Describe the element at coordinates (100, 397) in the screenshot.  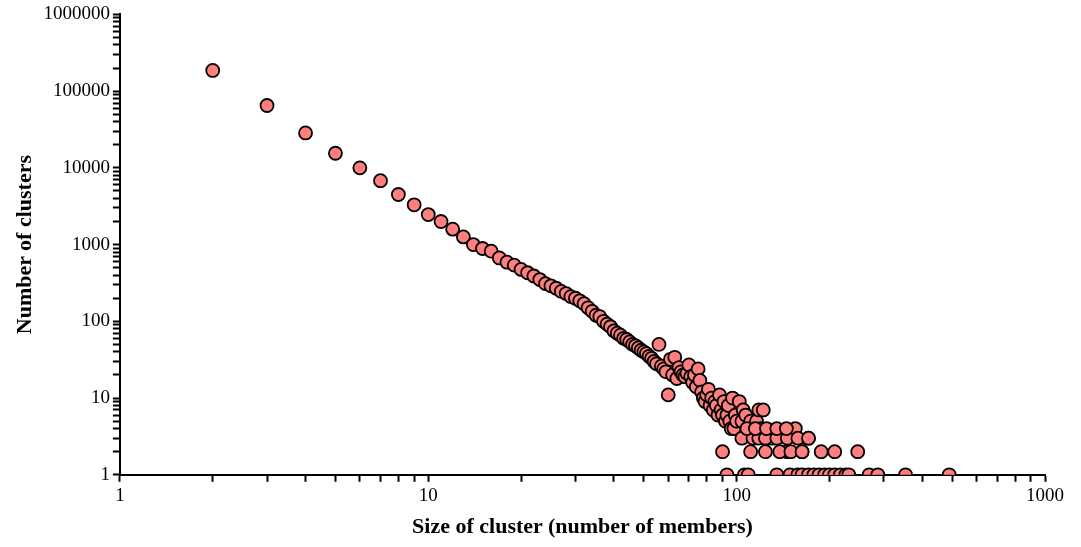
I see `y-tick-label: 10` at that location.